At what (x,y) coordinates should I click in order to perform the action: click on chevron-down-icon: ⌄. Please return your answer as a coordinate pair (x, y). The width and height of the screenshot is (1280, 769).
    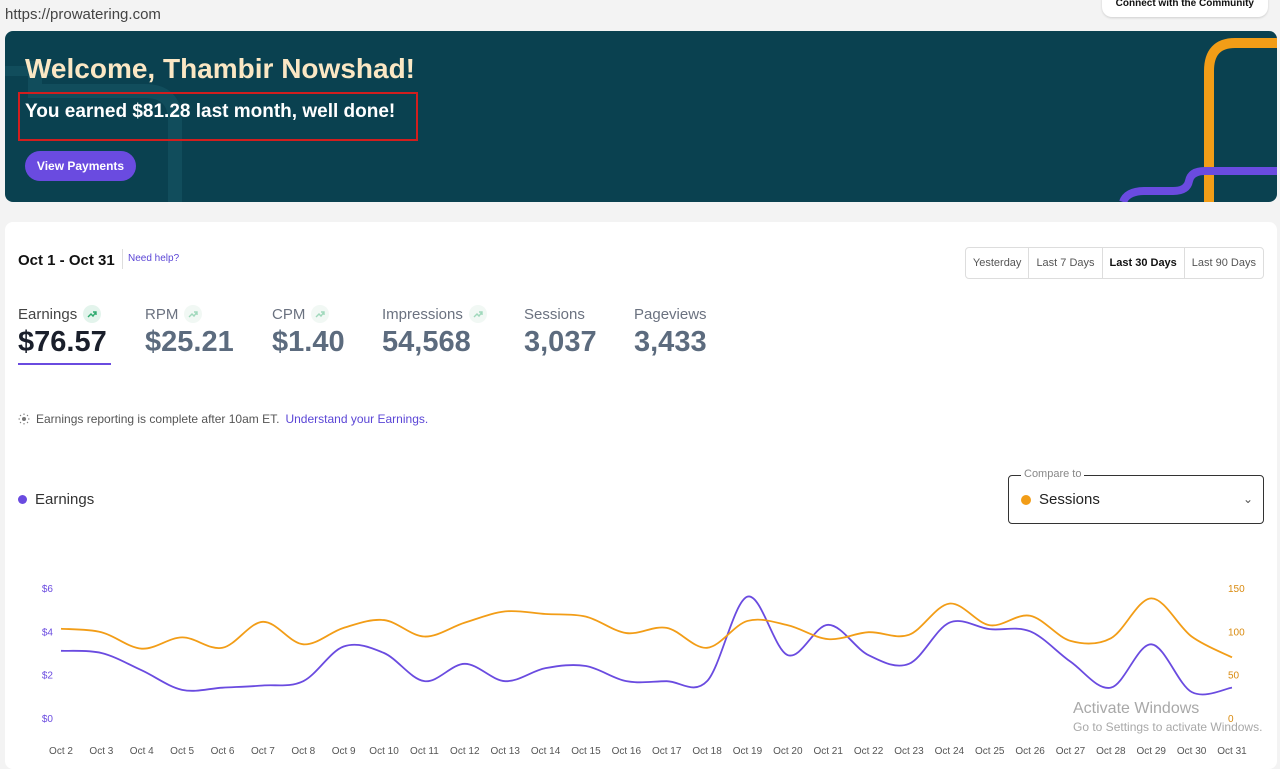
    Looking at the image, I should click on (1247, 499).